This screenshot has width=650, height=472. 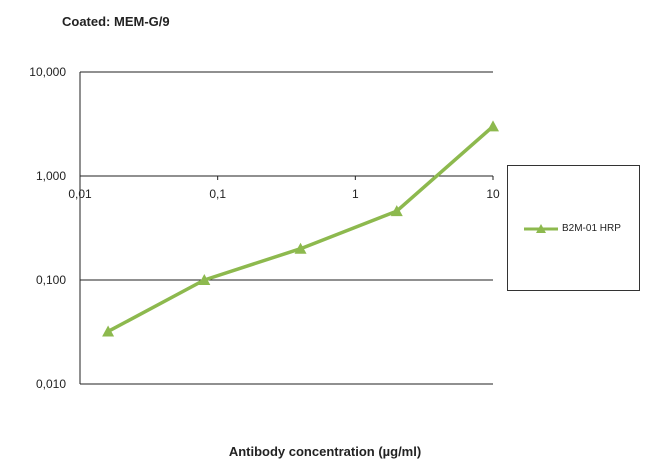 What do you see at coordinates (51, 384) in the screenshot?
I see `y-tick-label: 0,010` at bounding box center [51, 384].